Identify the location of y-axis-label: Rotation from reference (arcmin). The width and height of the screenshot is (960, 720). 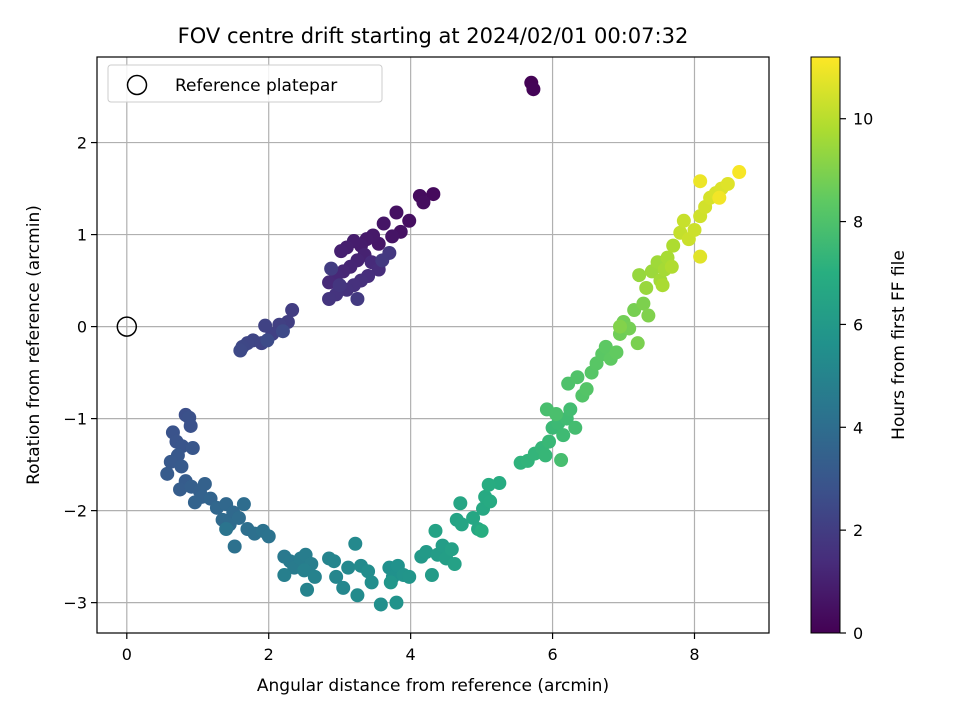
(34, 345).